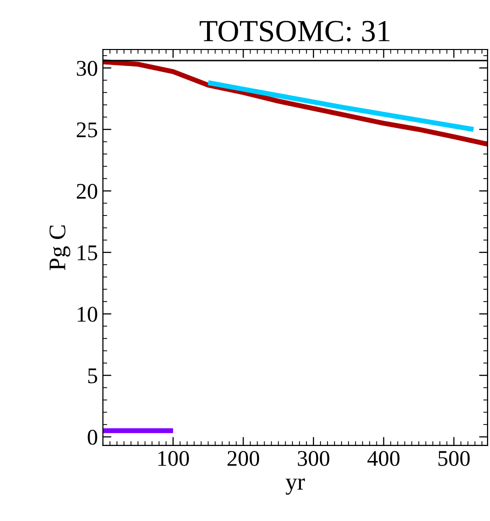  What do you see at coordinates (60, 247) in the screenshot?
I see `y-axis-title: Pg C` at bounding box center [60, 247].